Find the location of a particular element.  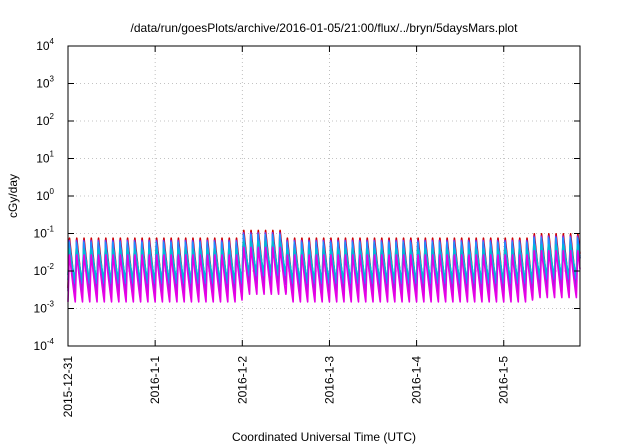

y-tick-label: 10⁻⁴ is located at coordinates (44, 345).